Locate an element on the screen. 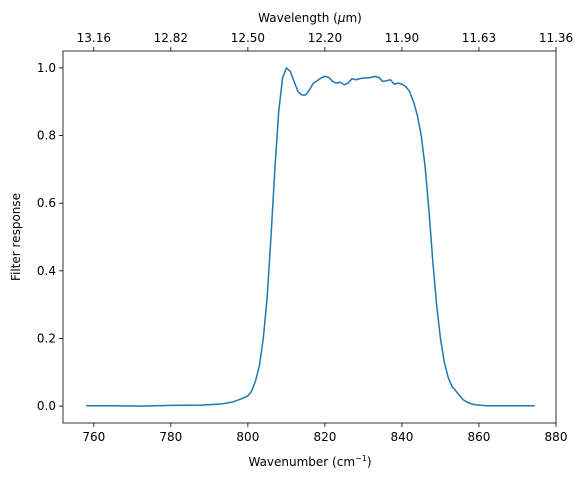 This screenshot has height=480, width=586. top-x-axis-title: Wavelength (μm) is located at coordinates (310, 18).